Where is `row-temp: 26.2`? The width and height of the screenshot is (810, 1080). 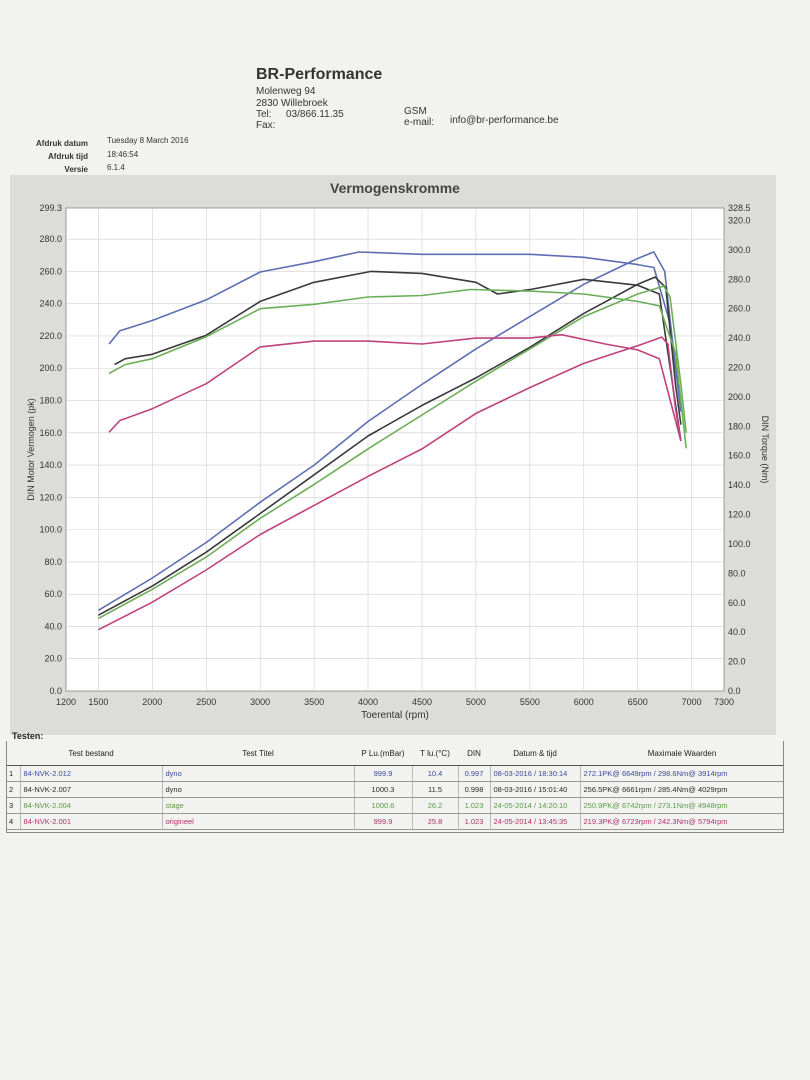
row-temp: 26.2 is located at coordinates (435, 805).